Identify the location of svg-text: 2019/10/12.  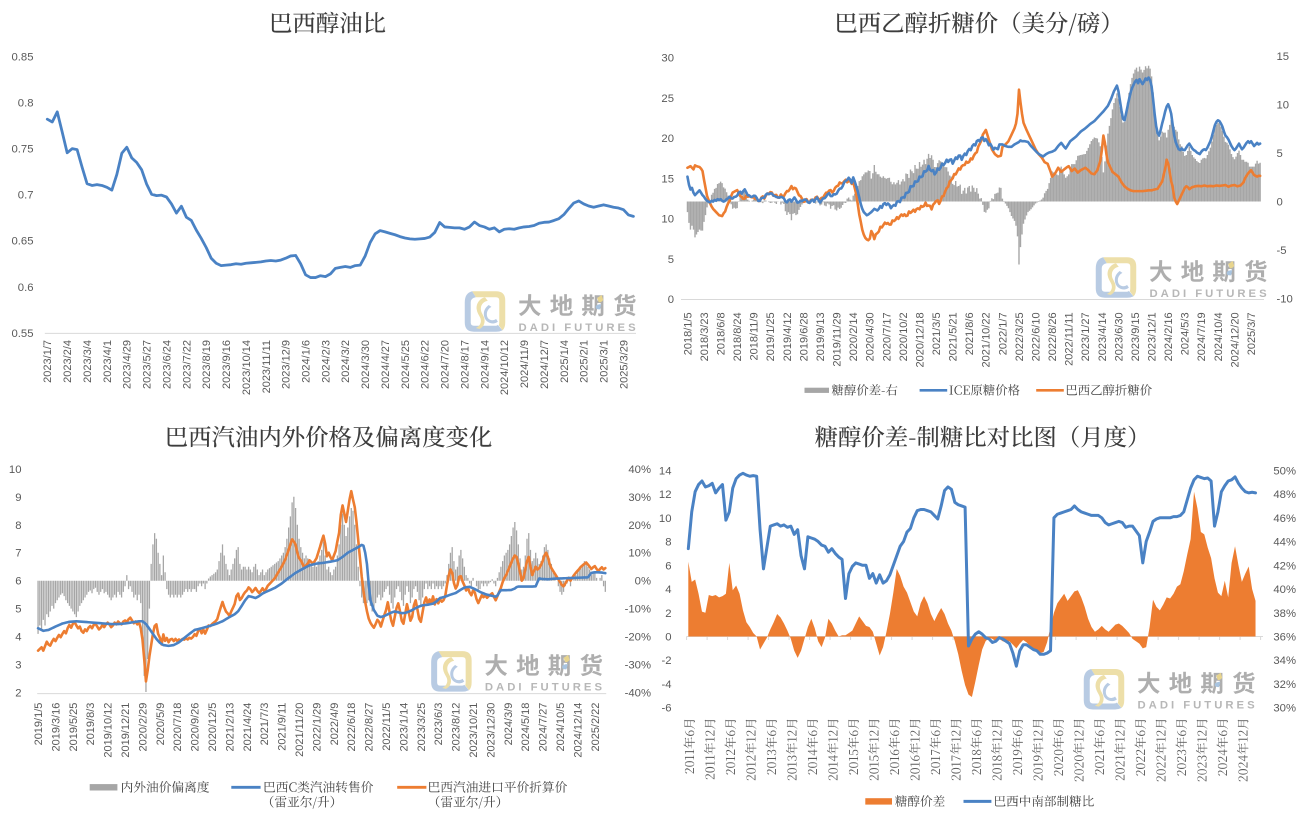
(109, 730).